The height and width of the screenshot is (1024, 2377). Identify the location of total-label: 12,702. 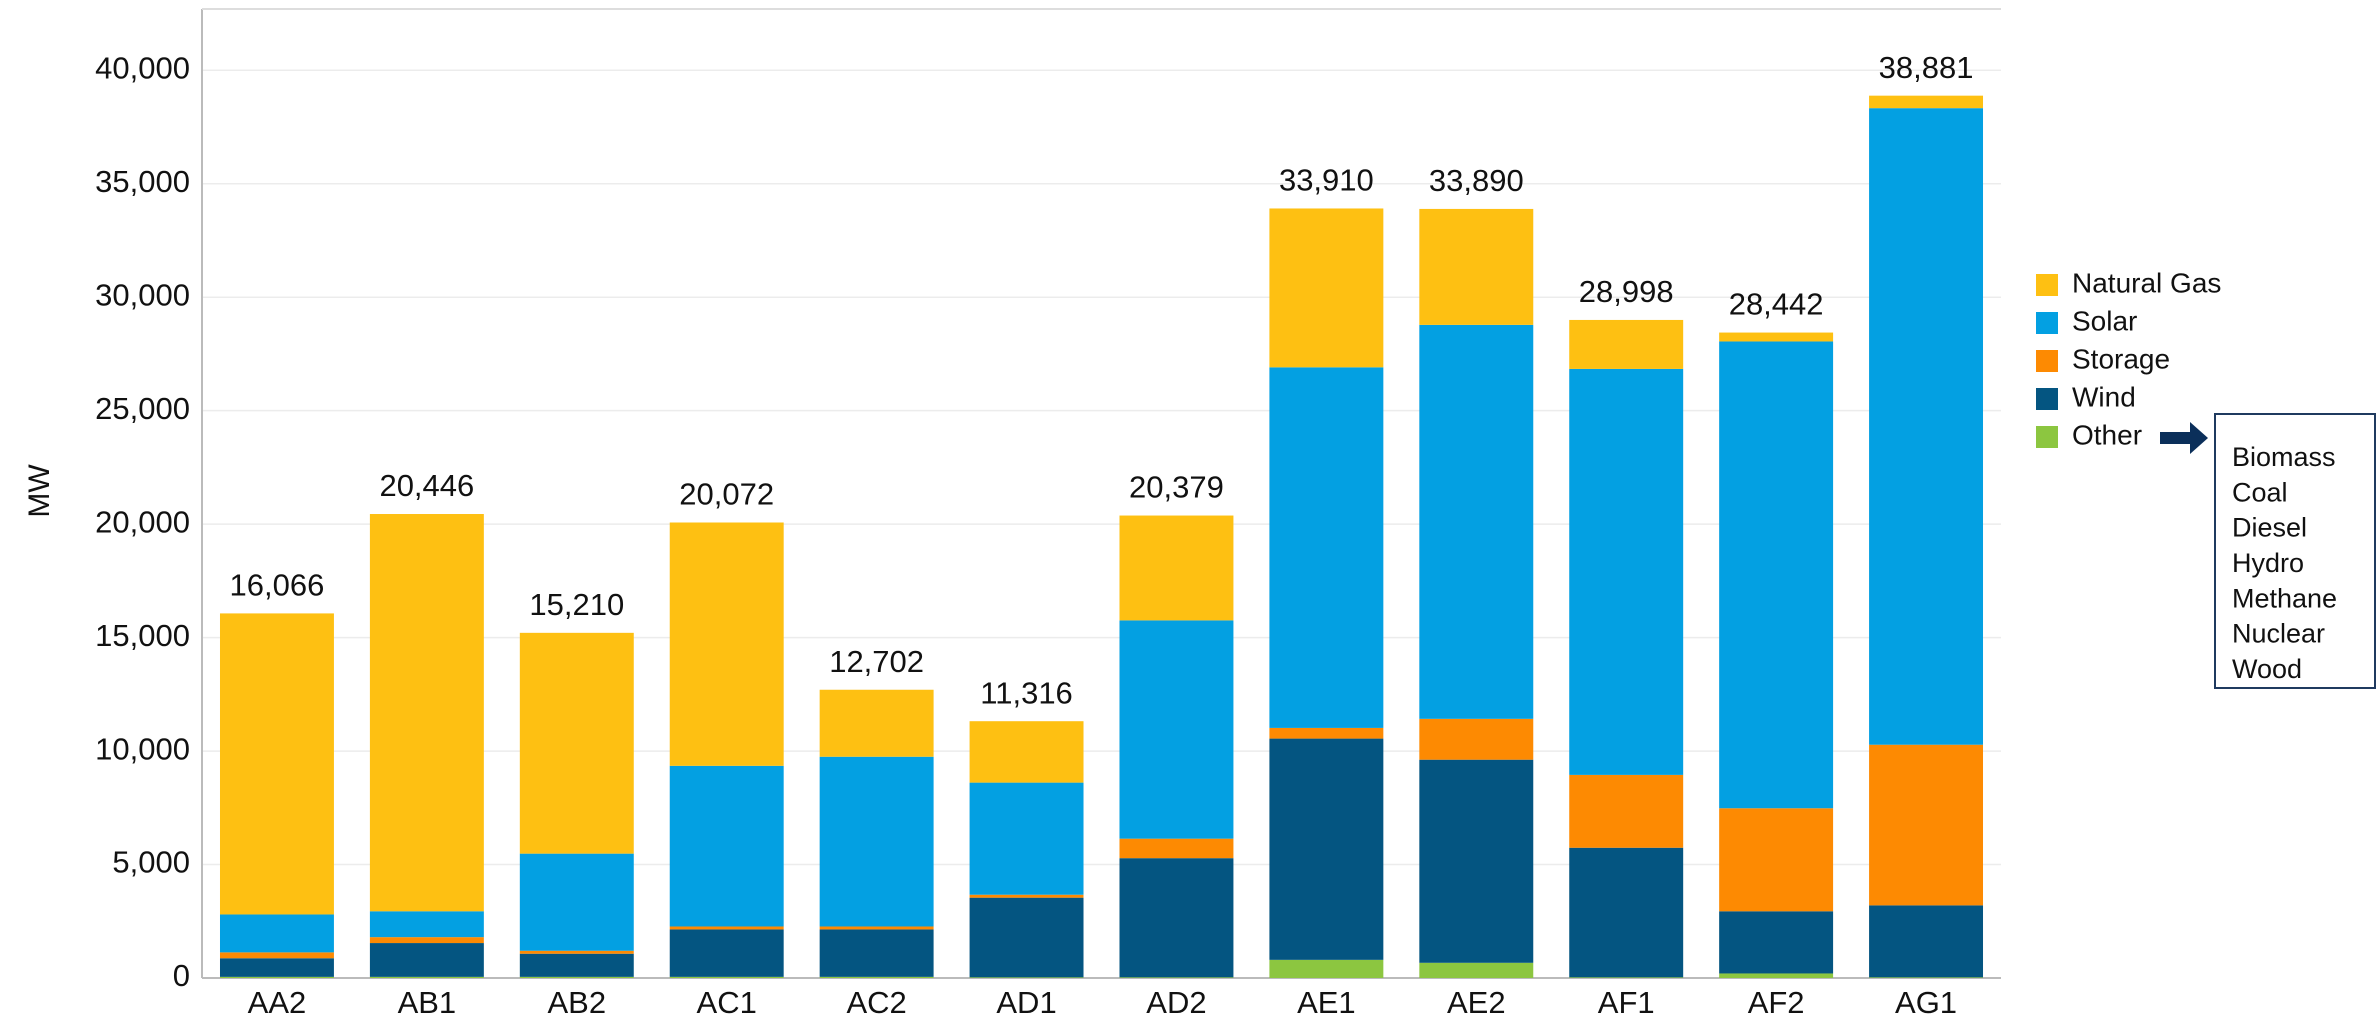
(876, 661).